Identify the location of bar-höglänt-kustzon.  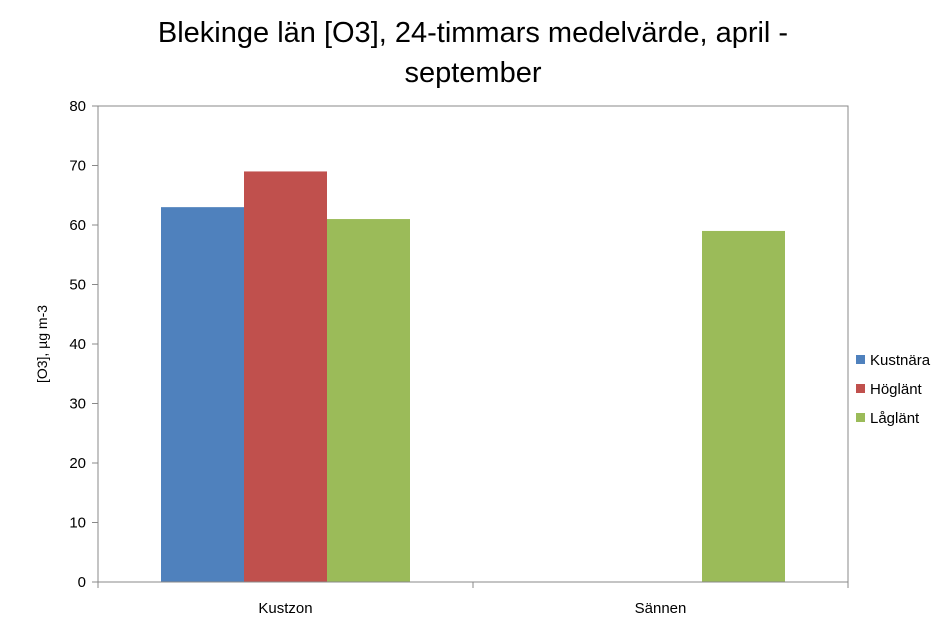
(285, 376).